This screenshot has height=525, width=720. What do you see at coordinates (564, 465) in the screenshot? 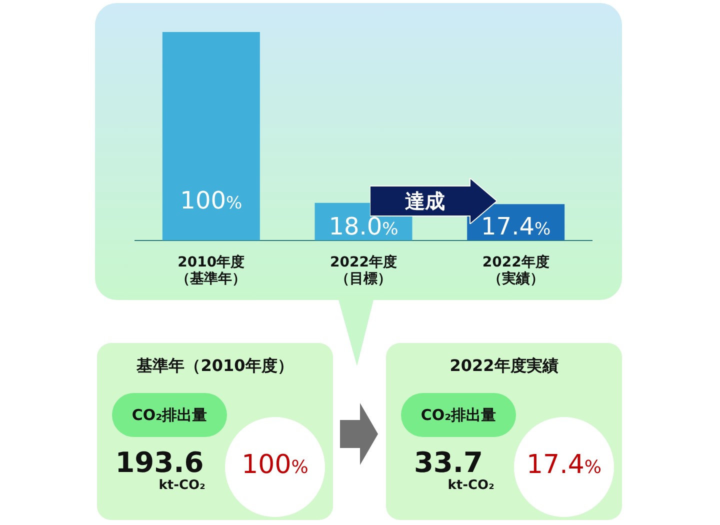
I see `text: 17.4%` at bounding box center [564, 465].